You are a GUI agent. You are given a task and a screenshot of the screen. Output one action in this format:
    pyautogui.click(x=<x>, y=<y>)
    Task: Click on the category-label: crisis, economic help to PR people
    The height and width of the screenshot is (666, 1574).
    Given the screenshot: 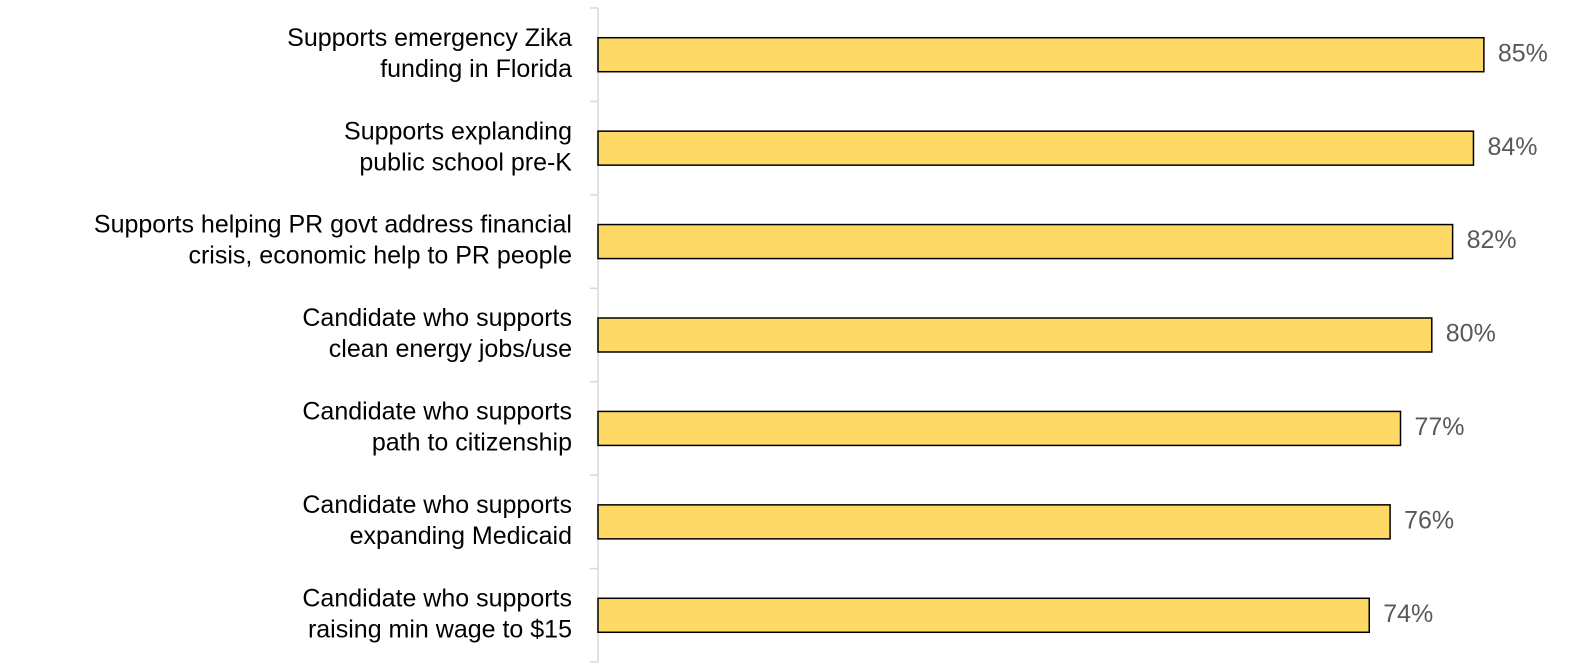 What is the action you would take?
    pyautogui.click(x=380, y=256)
    